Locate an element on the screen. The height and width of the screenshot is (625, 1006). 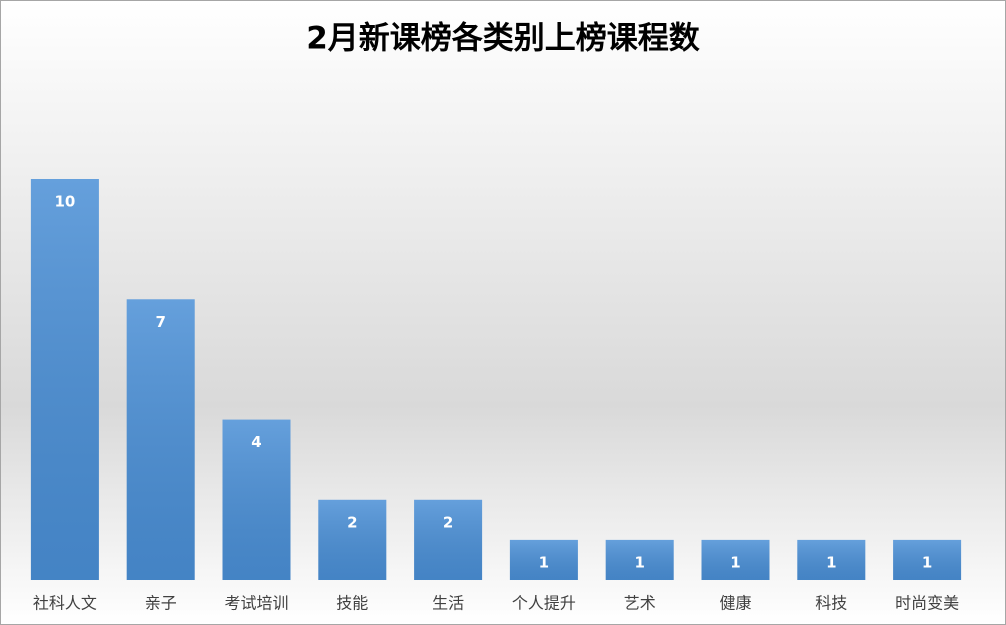
x-tick-label: 个人提升 is located at coordinates (544, 603).